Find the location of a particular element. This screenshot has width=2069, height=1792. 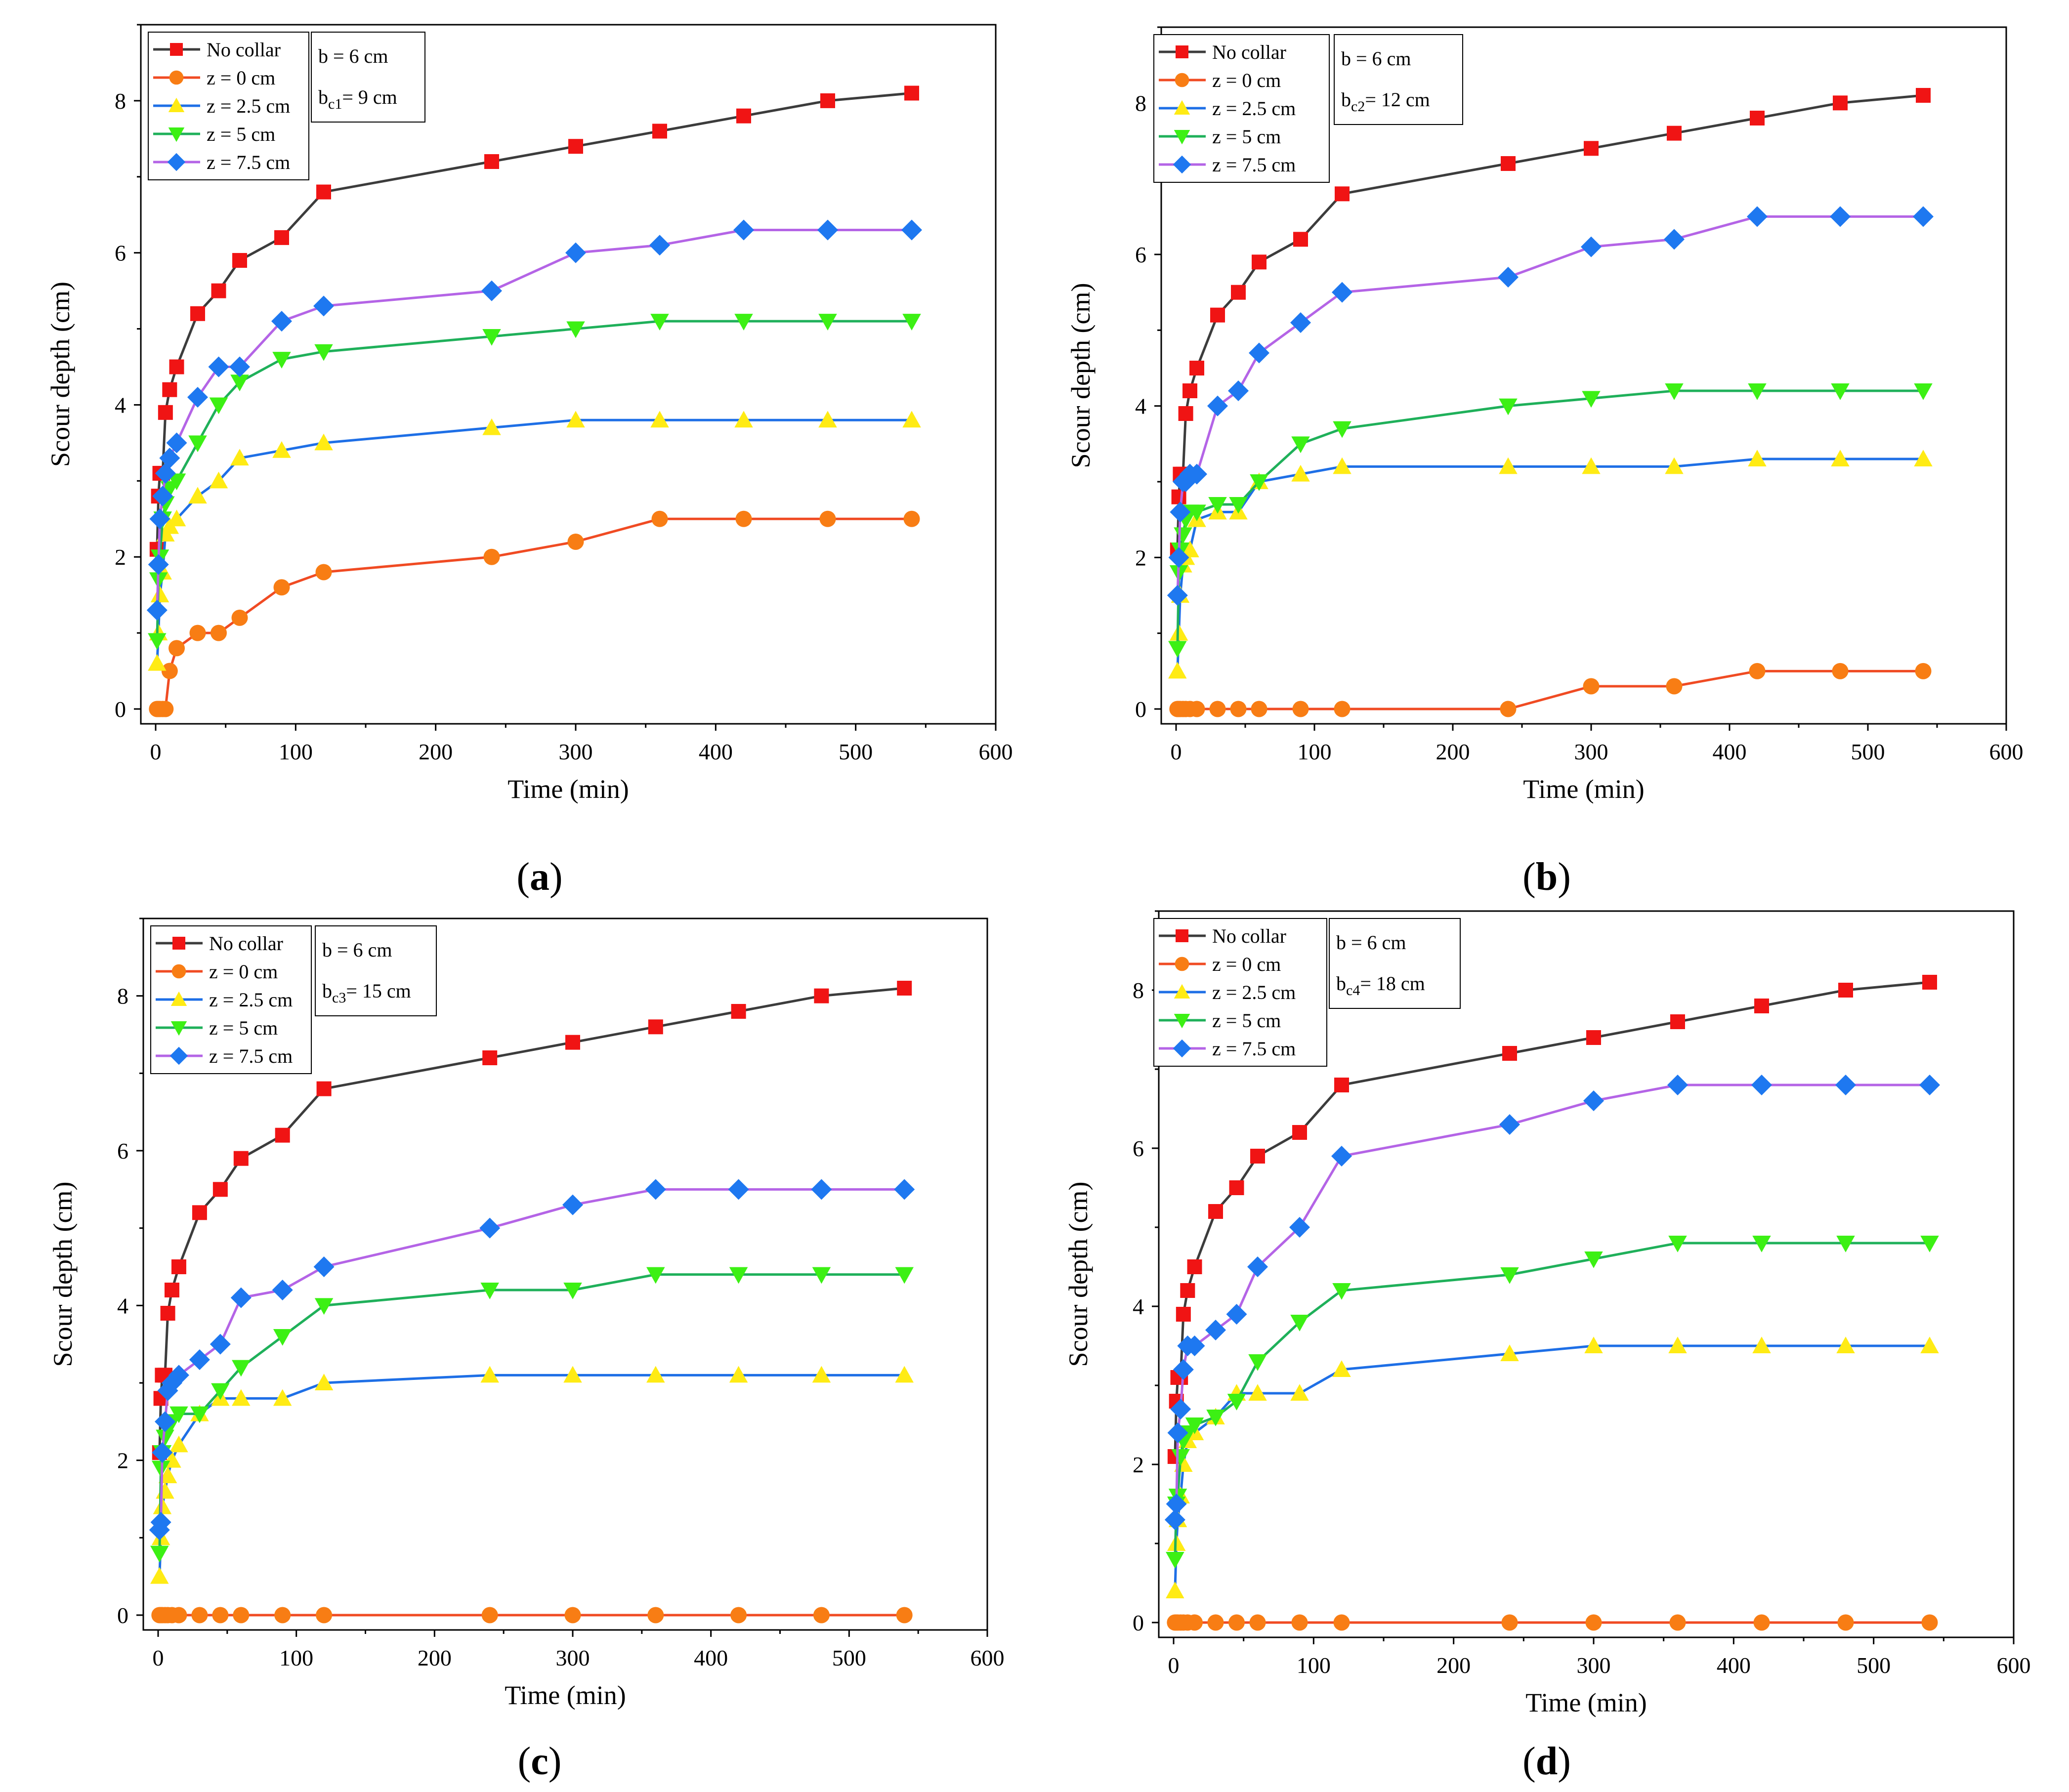

legend-label: No collar is located at coordinates (246, 943).